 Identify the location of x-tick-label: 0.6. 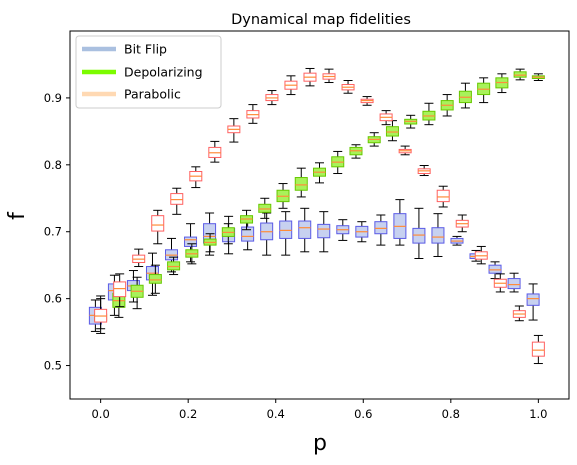
(363, 414).